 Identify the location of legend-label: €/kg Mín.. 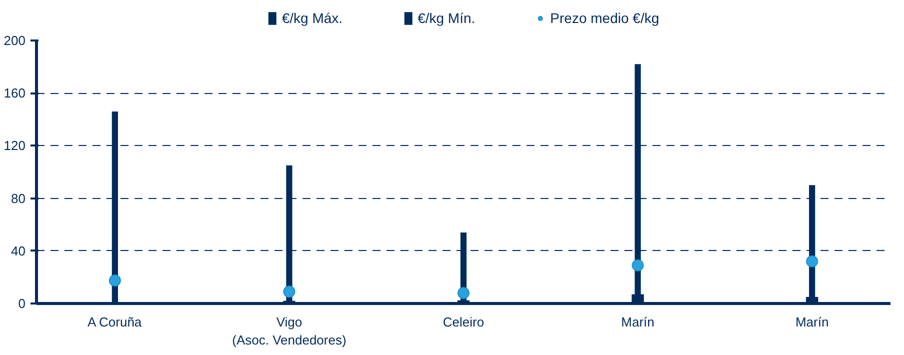
(447, 18).